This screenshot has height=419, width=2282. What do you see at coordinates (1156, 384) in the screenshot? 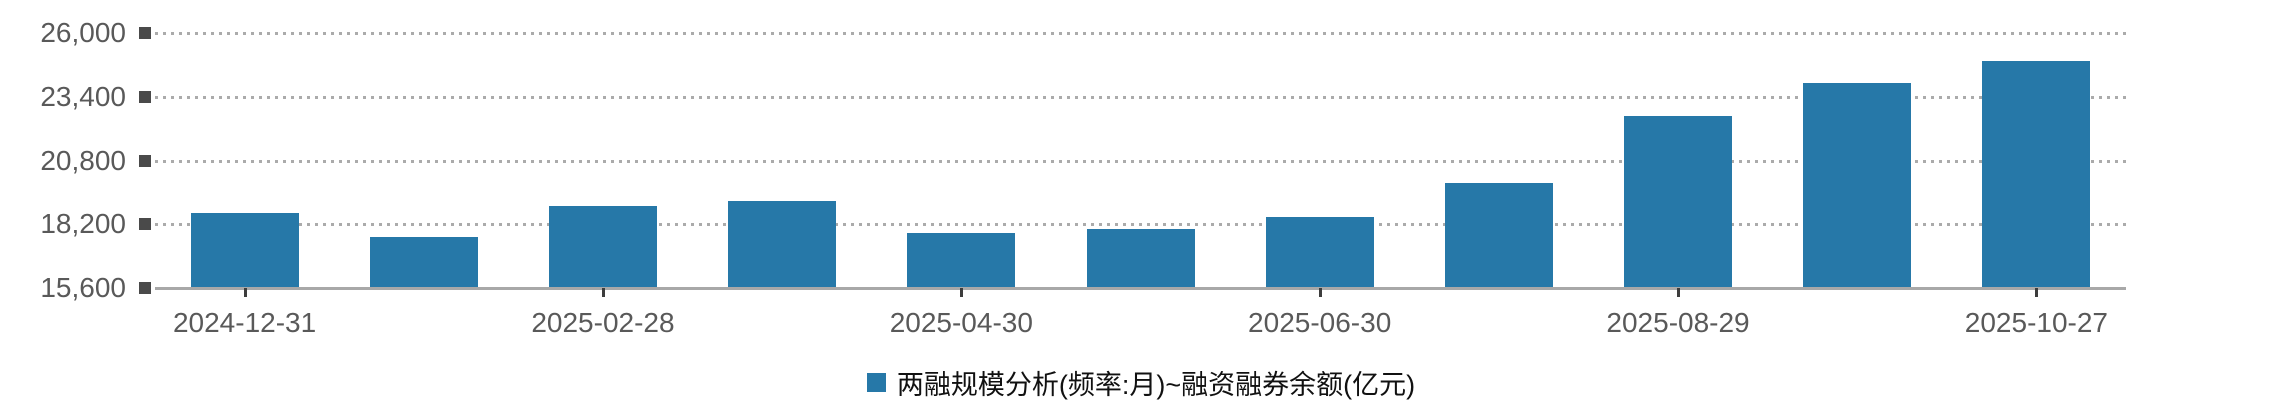
I see `legend-label: 两融规模分析(频率:月)~融资融券余额(亿元)` at bounding box center [1156, 384].